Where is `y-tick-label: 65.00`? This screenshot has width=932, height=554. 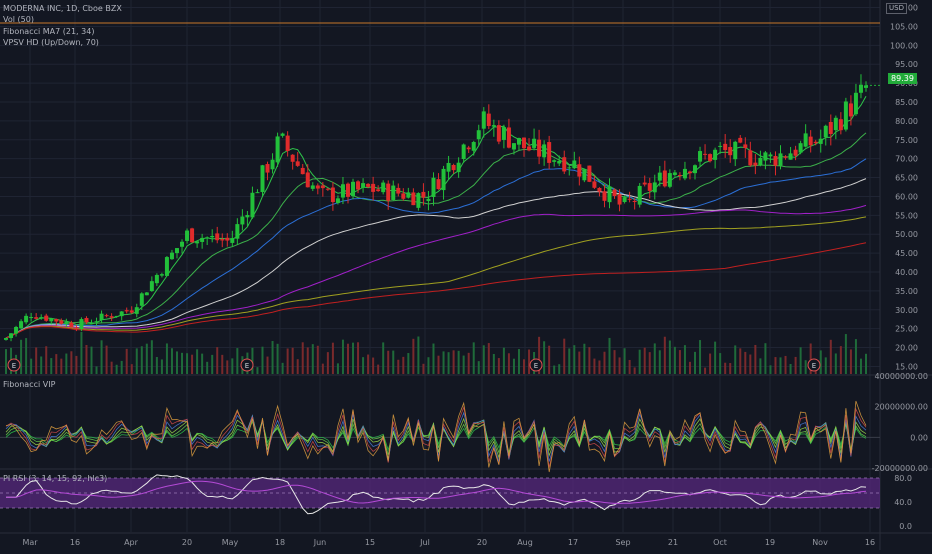 y-tick-label: 65.00 is located at coordinates (906, 178).